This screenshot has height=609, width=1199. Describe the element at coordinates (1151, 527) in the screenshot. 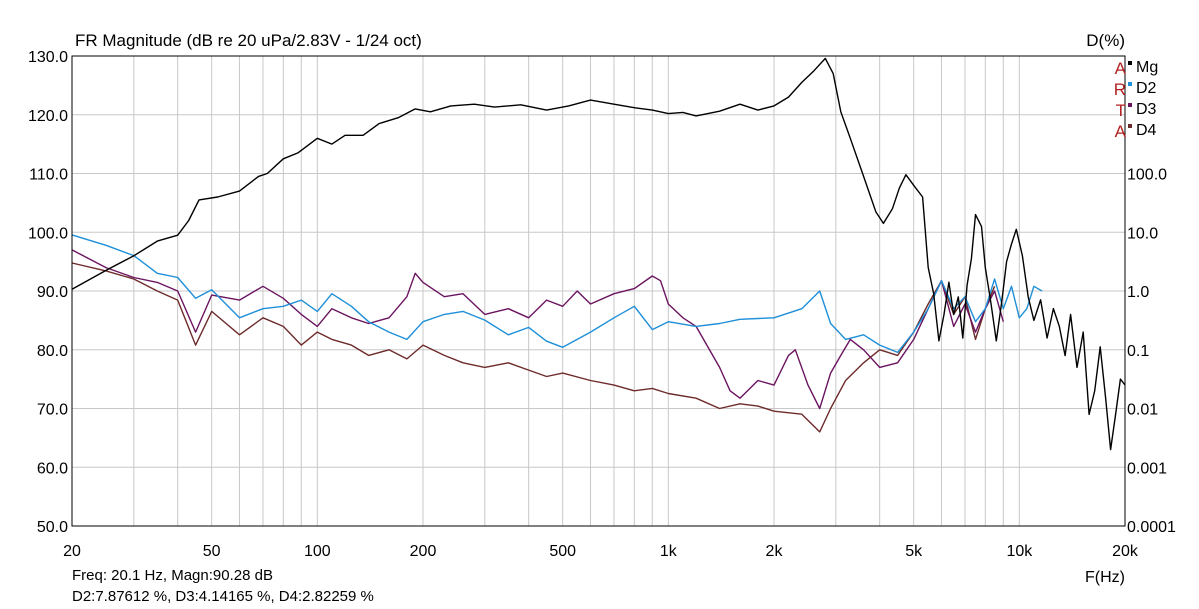

I see `y-right-tick-label: 0.0001` at that location.